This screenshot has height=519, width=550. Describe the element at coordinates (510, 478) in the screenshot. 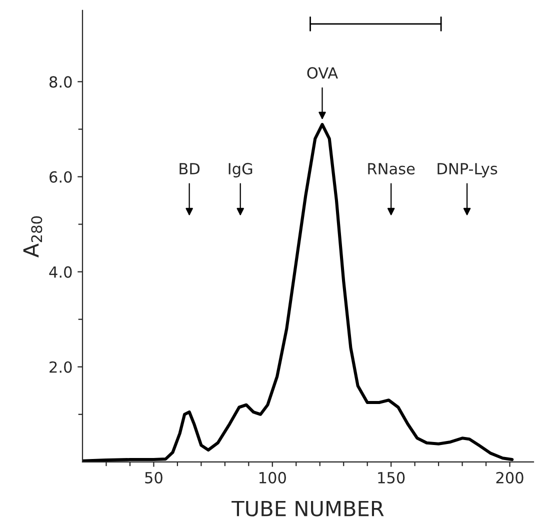

I see `x-tick-label: 200` at that location.